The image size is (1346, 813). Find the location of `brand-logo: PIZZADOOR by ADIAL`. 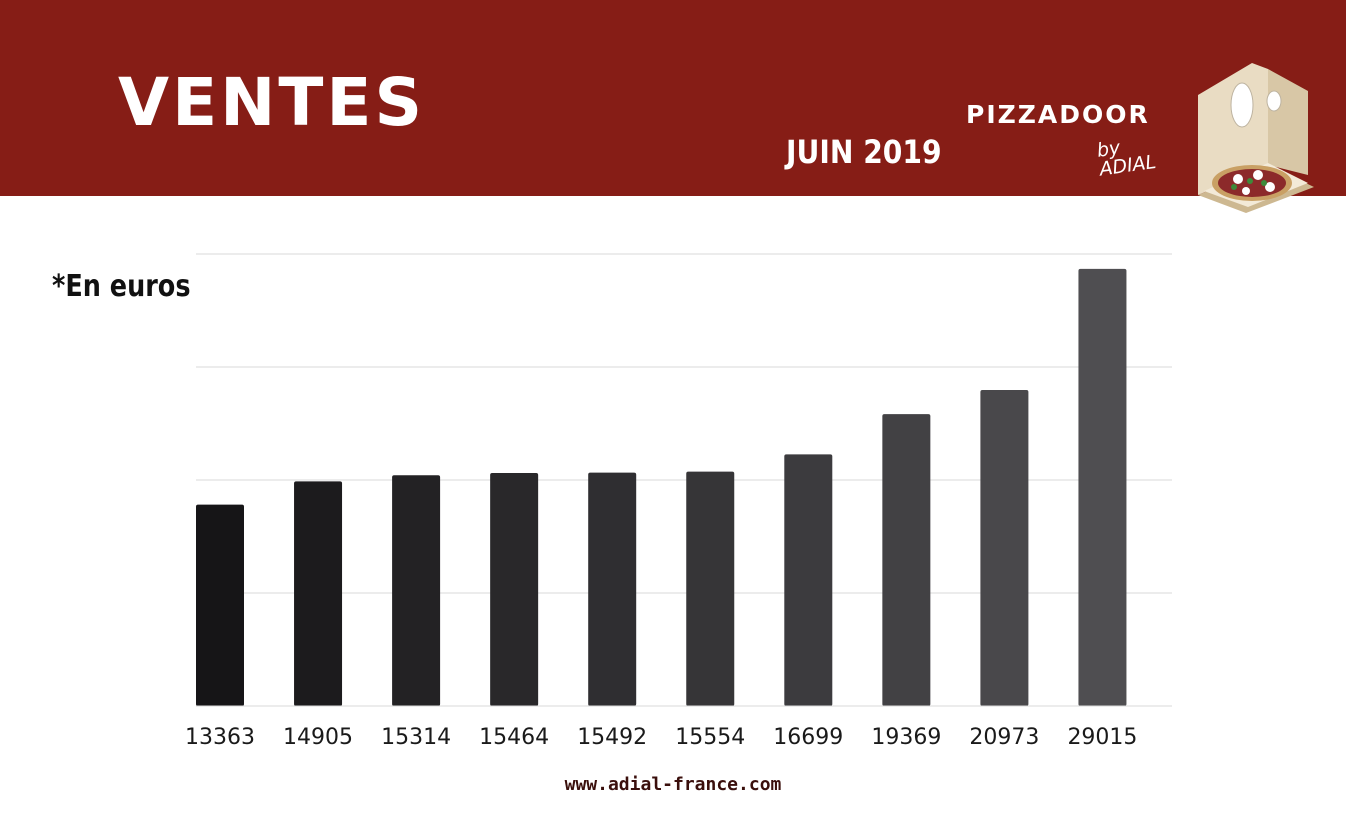

brand-logo: PIZZADOOR by ADIAL is located at coordinates (1073, 136).